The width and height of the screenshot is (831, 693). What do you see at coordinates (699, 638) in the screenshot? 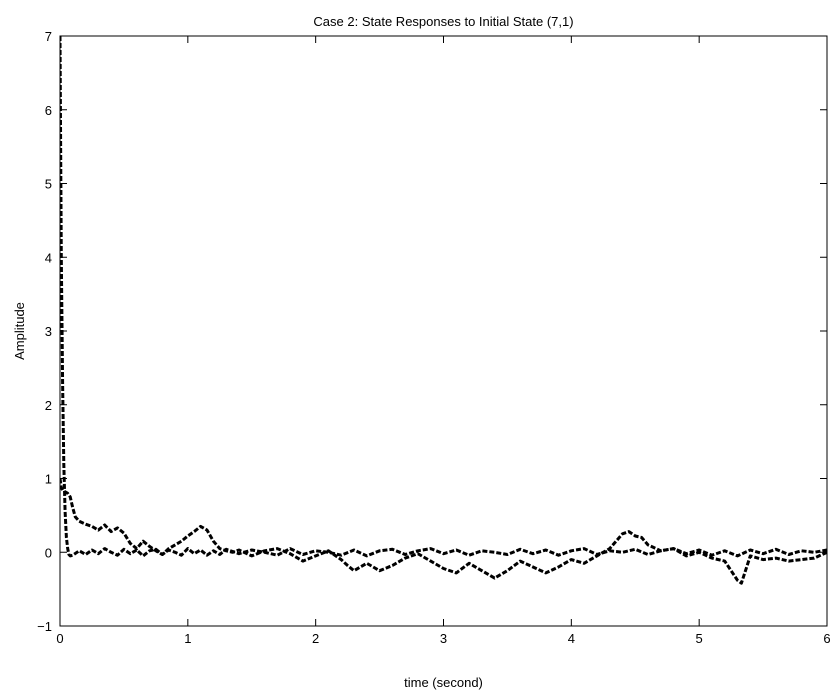
I see `x-tick-label: 5` at bounding box center [699, 638].